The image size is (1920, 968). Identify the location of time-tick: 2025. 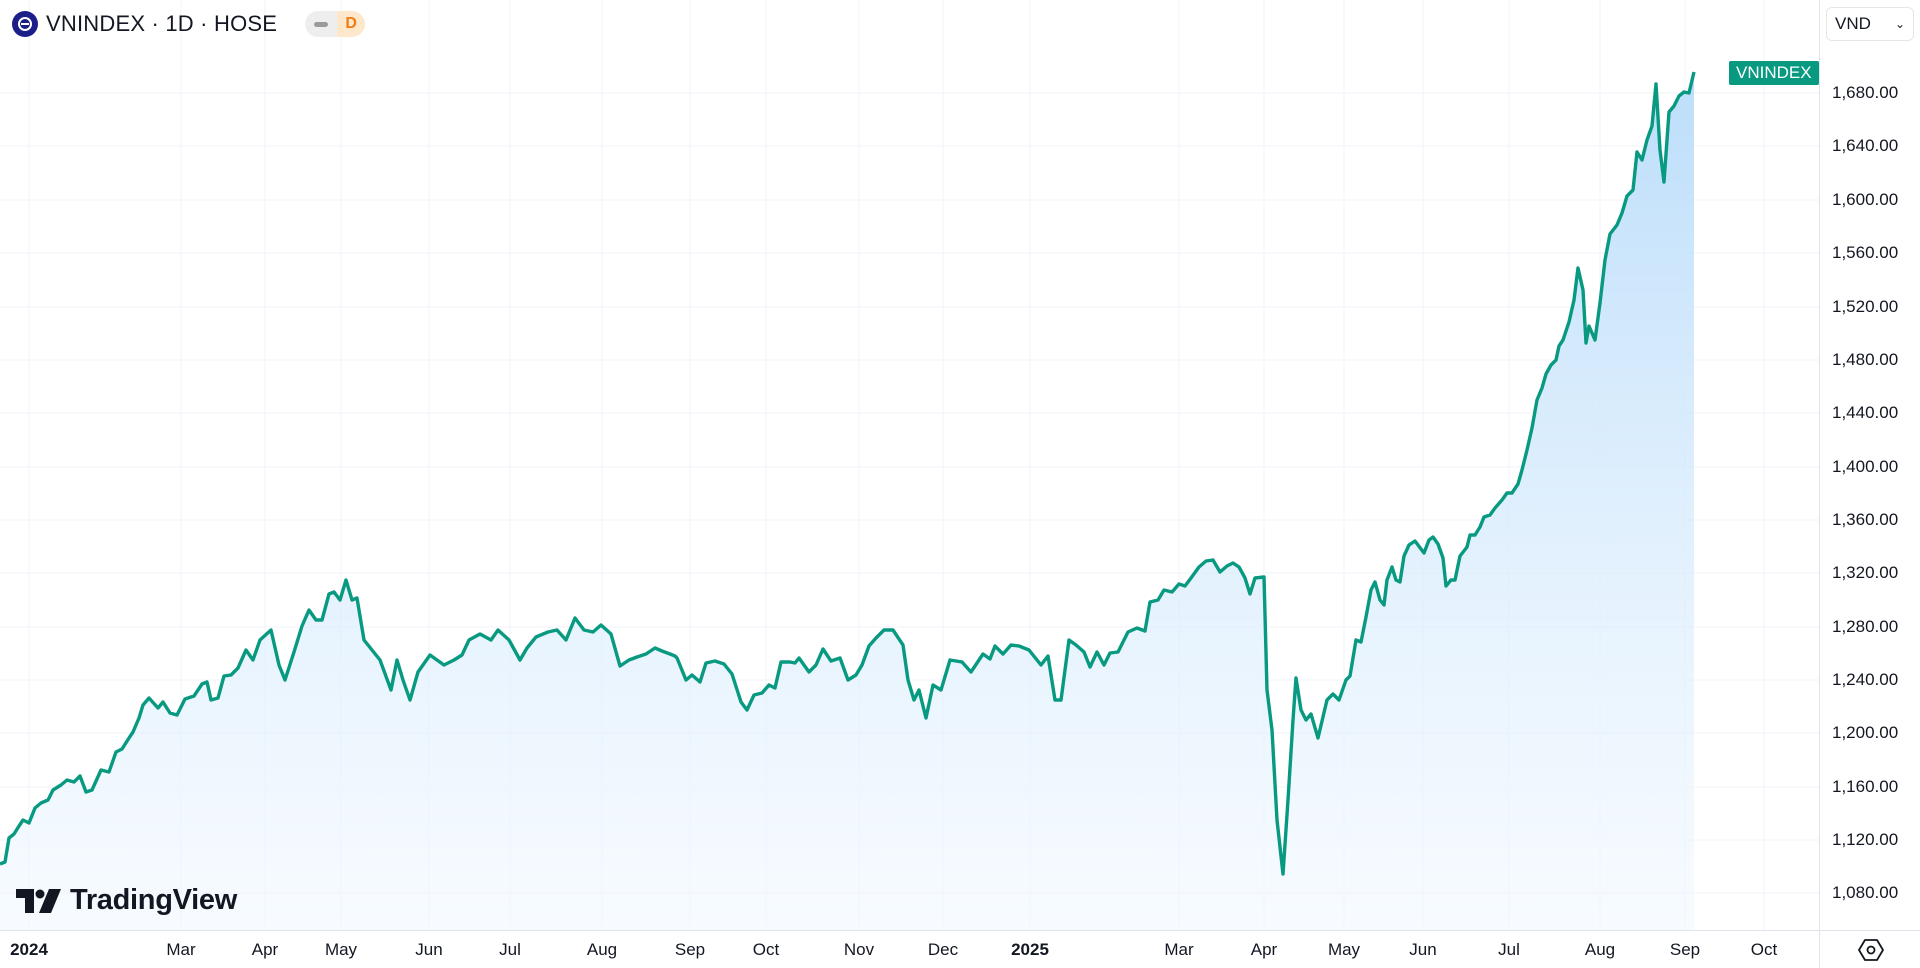
(1030, 949).